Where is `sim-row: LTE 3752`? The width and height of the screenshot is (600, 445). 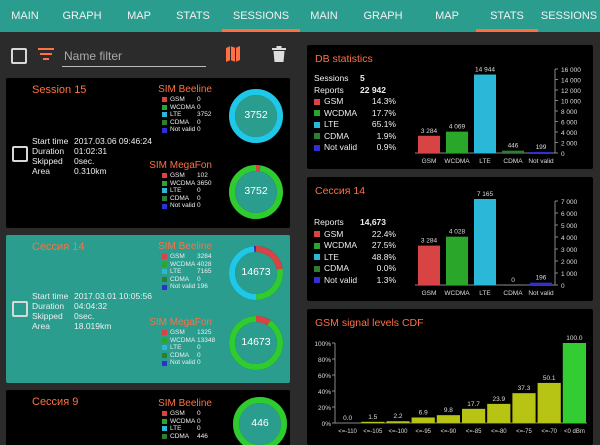 sim-row: LTE 3752 is located at coordinates (186, 115).